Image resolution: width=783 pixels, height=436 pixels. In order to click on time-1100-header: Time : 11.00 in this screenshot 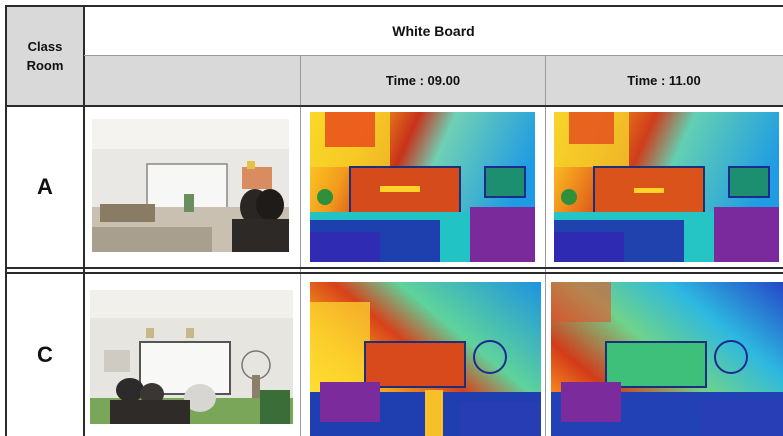, I will do `click(664, 80)`.